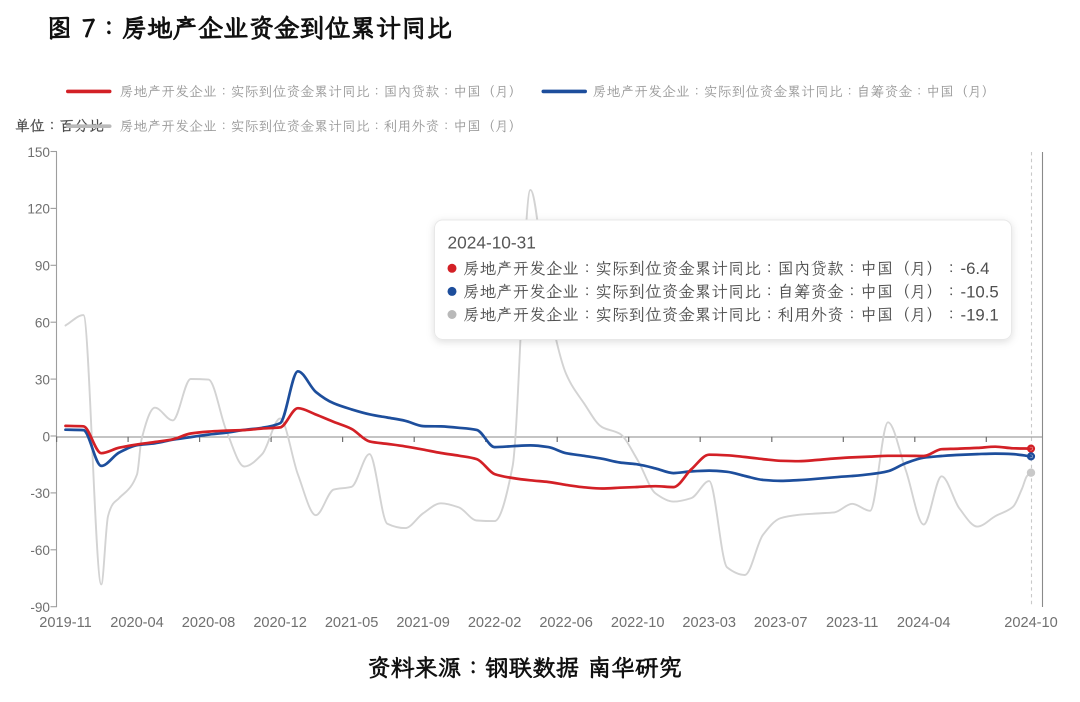  I want to click on svg-text: 2020-08, so click(209, 623).